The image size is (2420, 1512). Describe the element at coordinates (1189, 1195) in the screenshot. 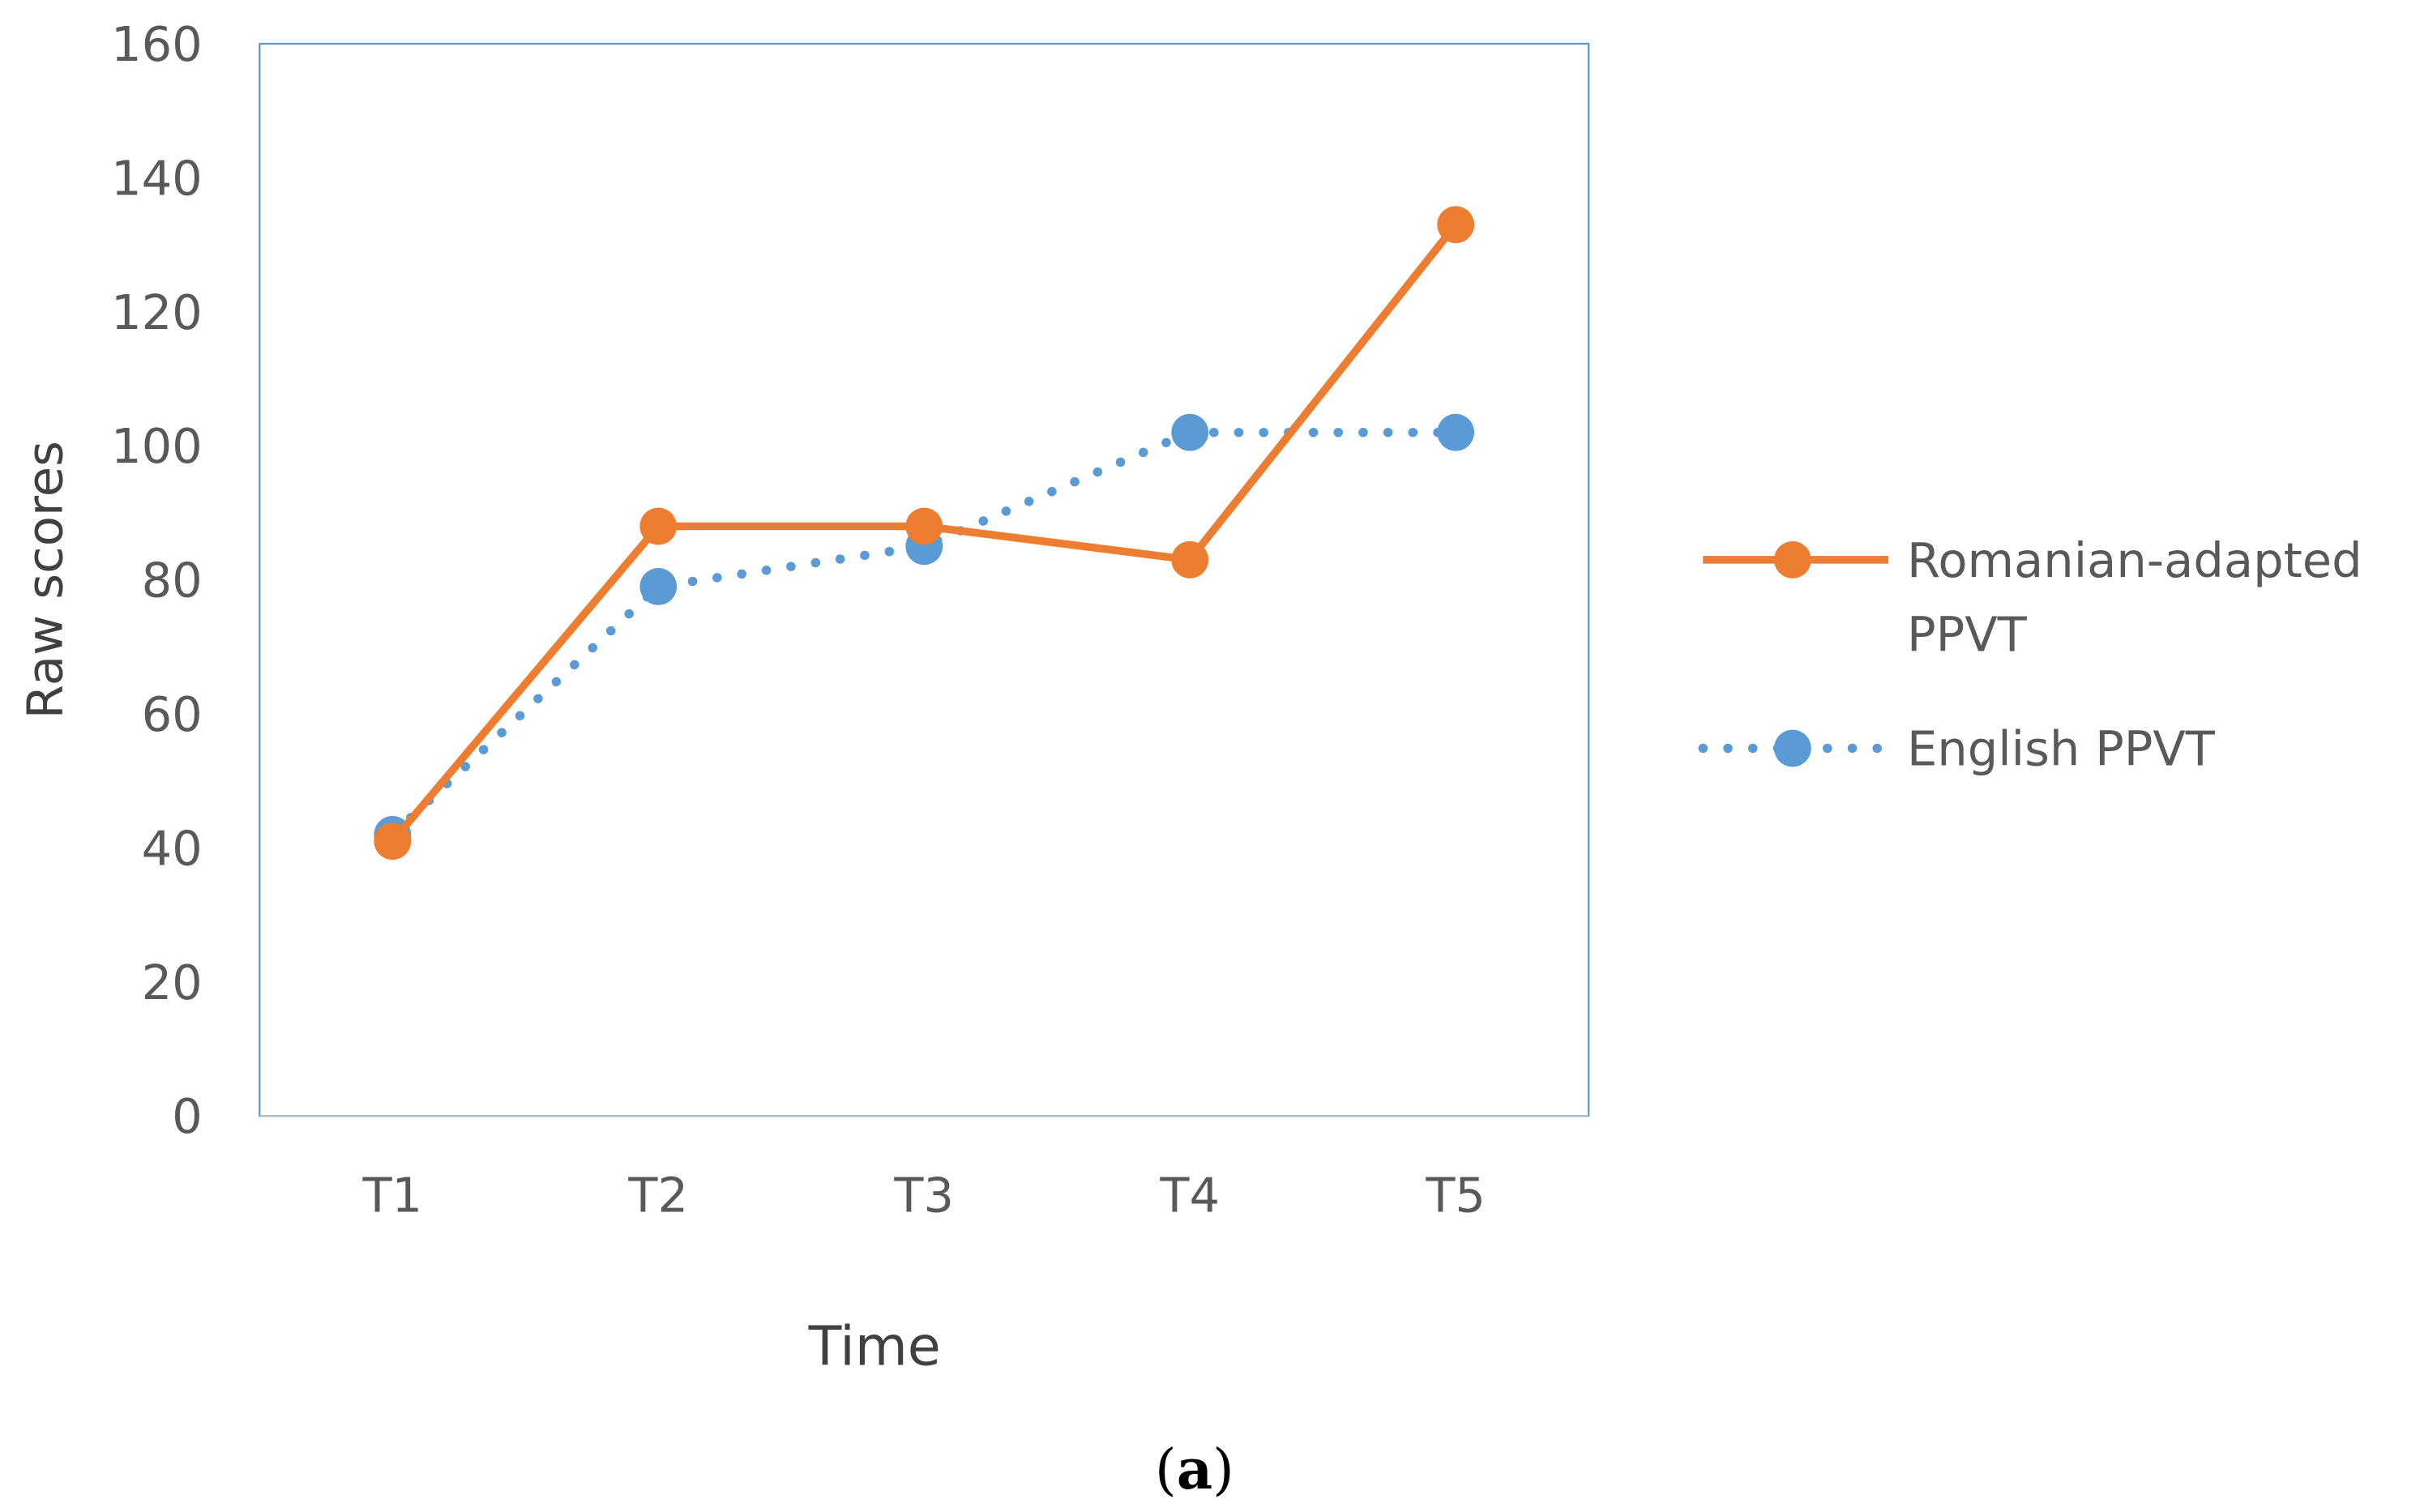

I see `x-tick-label: T4` at that location.